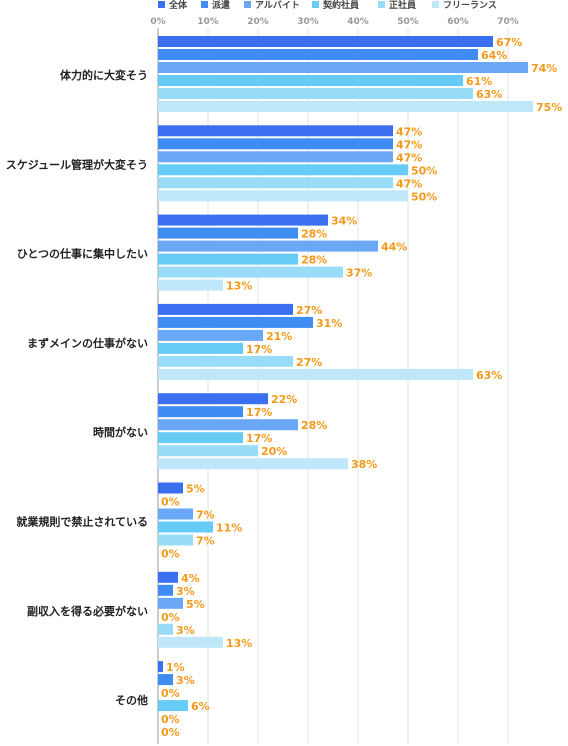  I want to click on value-label-1-3: 50%, so click(424, 170).